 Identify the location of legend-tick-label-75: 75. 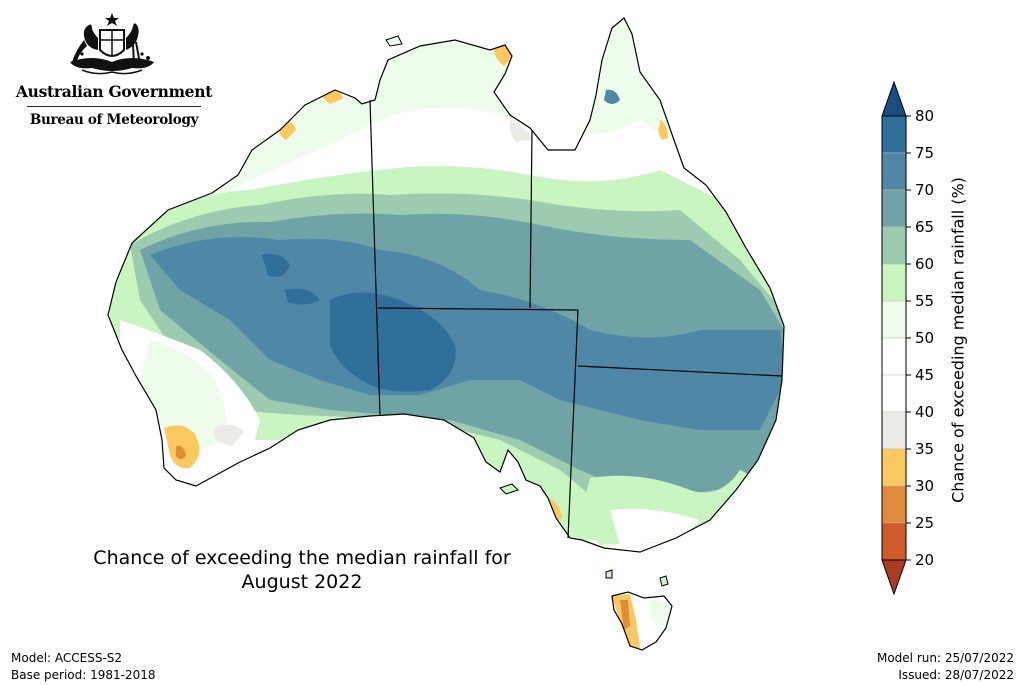
(924, 153).